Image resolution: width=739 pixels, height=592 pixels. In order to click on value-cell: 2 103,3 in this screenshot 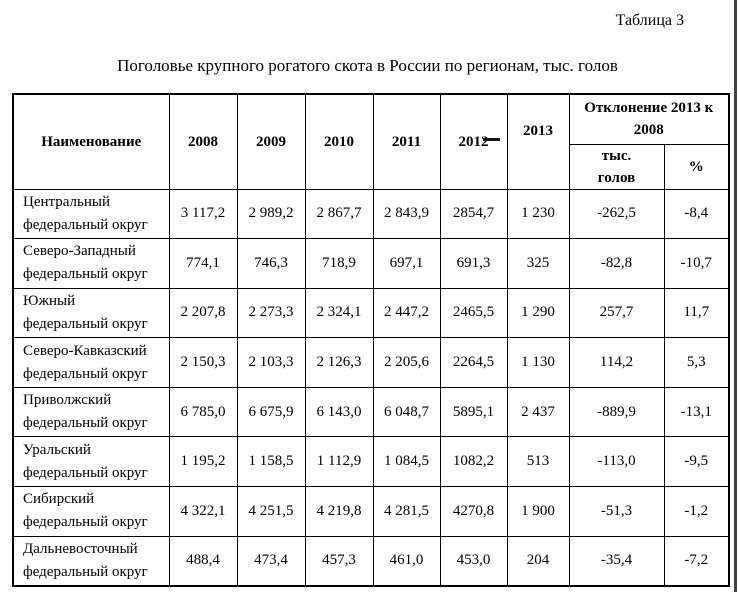, I will do `click(271, 362)`.